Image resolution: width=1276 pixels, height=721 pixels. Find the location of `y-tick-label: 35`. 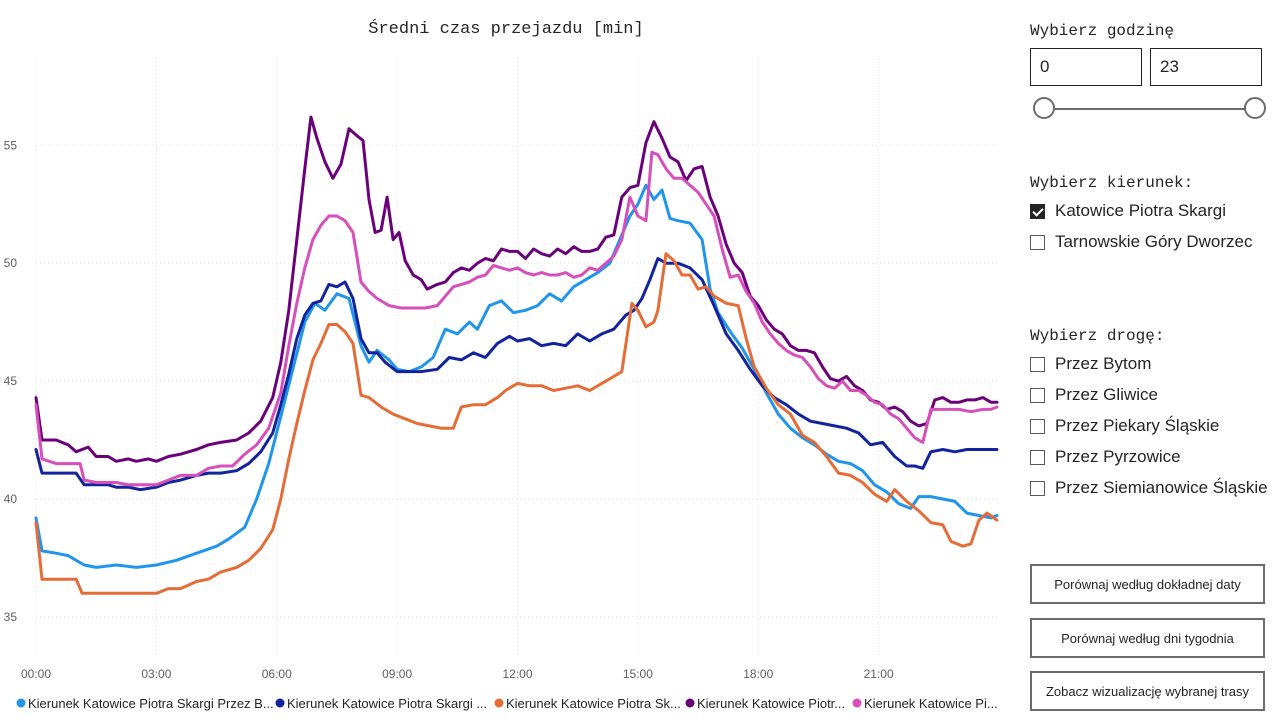

y-tick-label: 35 is located at coordinates (11, 617).